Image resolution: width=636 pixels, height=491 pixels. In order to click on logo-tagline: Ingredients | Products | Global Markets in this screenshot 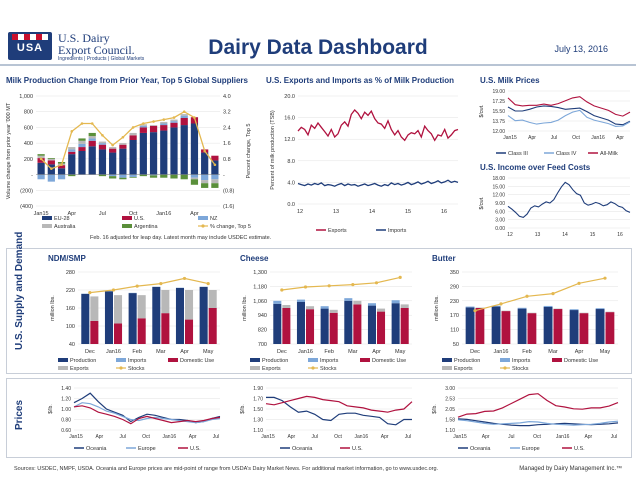, I will do `click(101, 59)`.